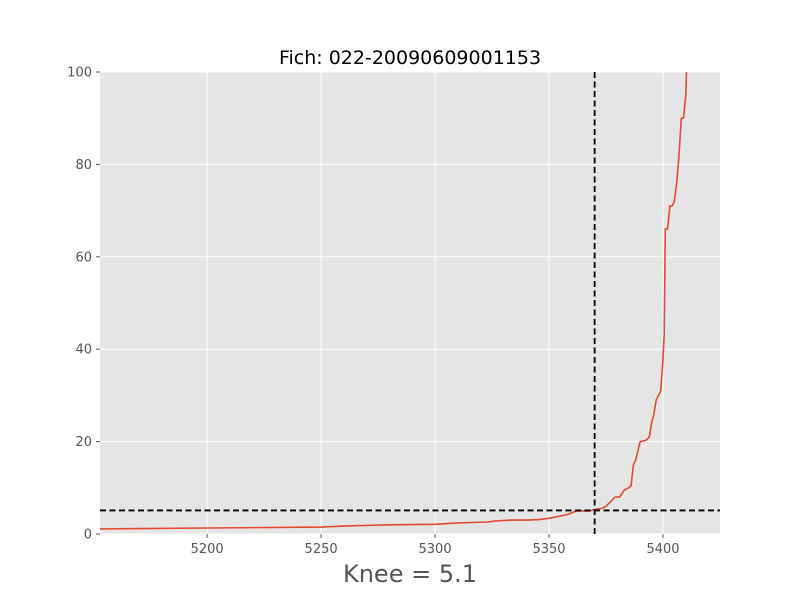 This screenshot has height=600, width=800. Describe the element at coordinates (435, 549) in the screenshot. I see `x-tick-label: 5300` at that location.